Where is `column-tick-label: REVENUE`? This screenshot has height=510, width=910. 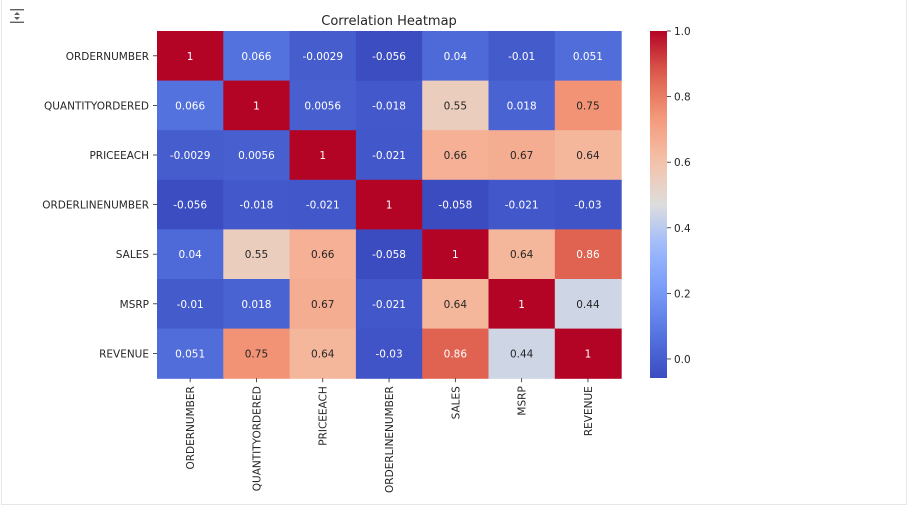 column-tick-label: REVENUE is located at coordinates (589, 411).